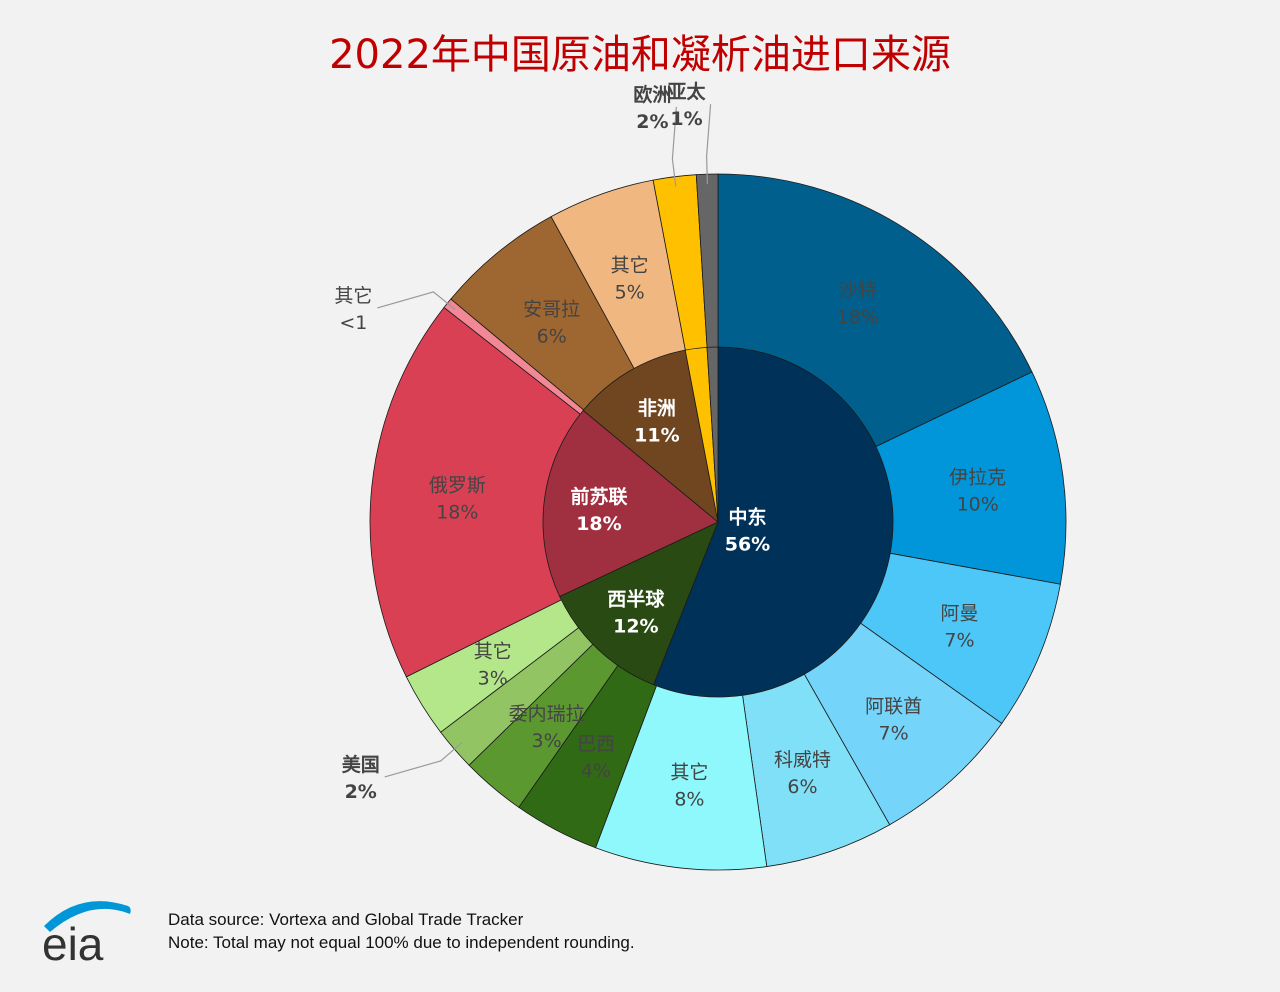 The width and height of the screenshot is (1280, 992). I want to click on outer-label-3: 阿联酋 7%, so click(893, 719).